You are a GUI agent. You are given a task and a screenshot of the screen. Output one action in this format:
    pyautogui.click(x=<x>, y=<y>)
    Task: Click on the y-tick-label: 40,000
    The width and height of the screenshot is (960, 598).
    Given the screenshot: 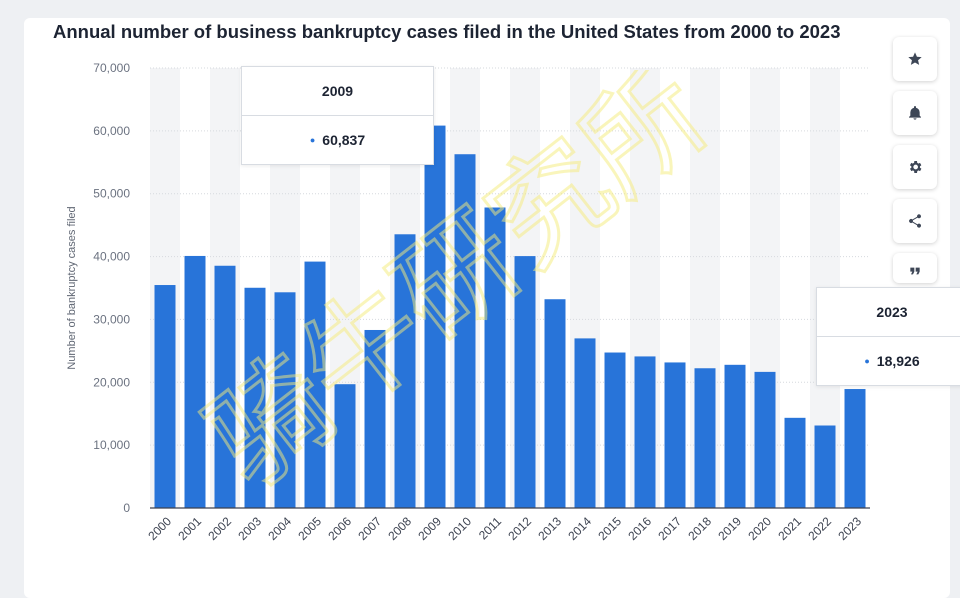 What is the action you would take?
    pyautogui.click(x=111, y=257)
    